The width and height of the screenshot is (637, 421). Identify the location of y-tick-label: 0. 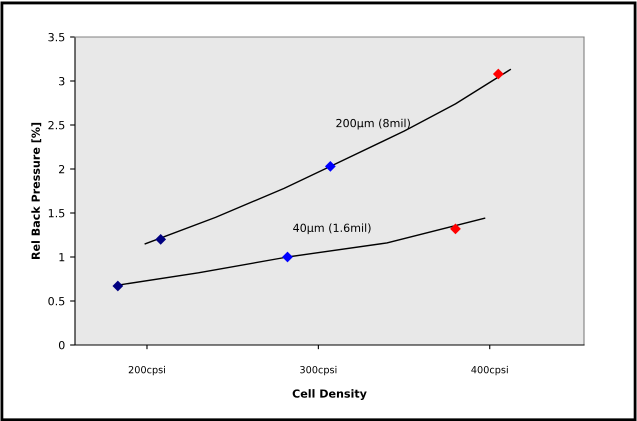
(61, 345).